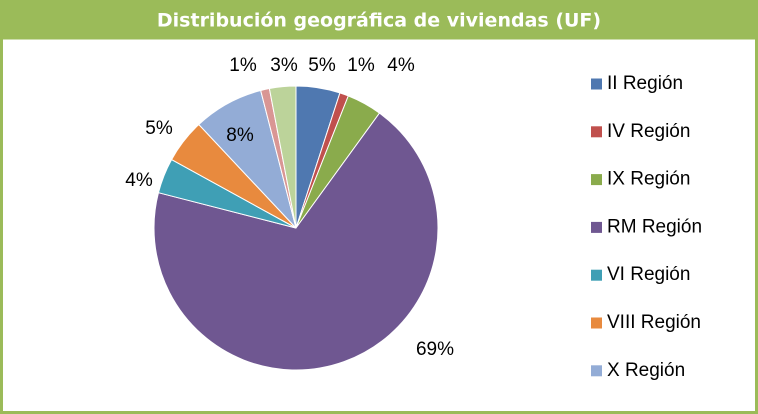 This screenshot has width=758, height=414. Describe the element at coordinates (654, 226) in the screenshot. I see `legend-label: RM Región` at that location.